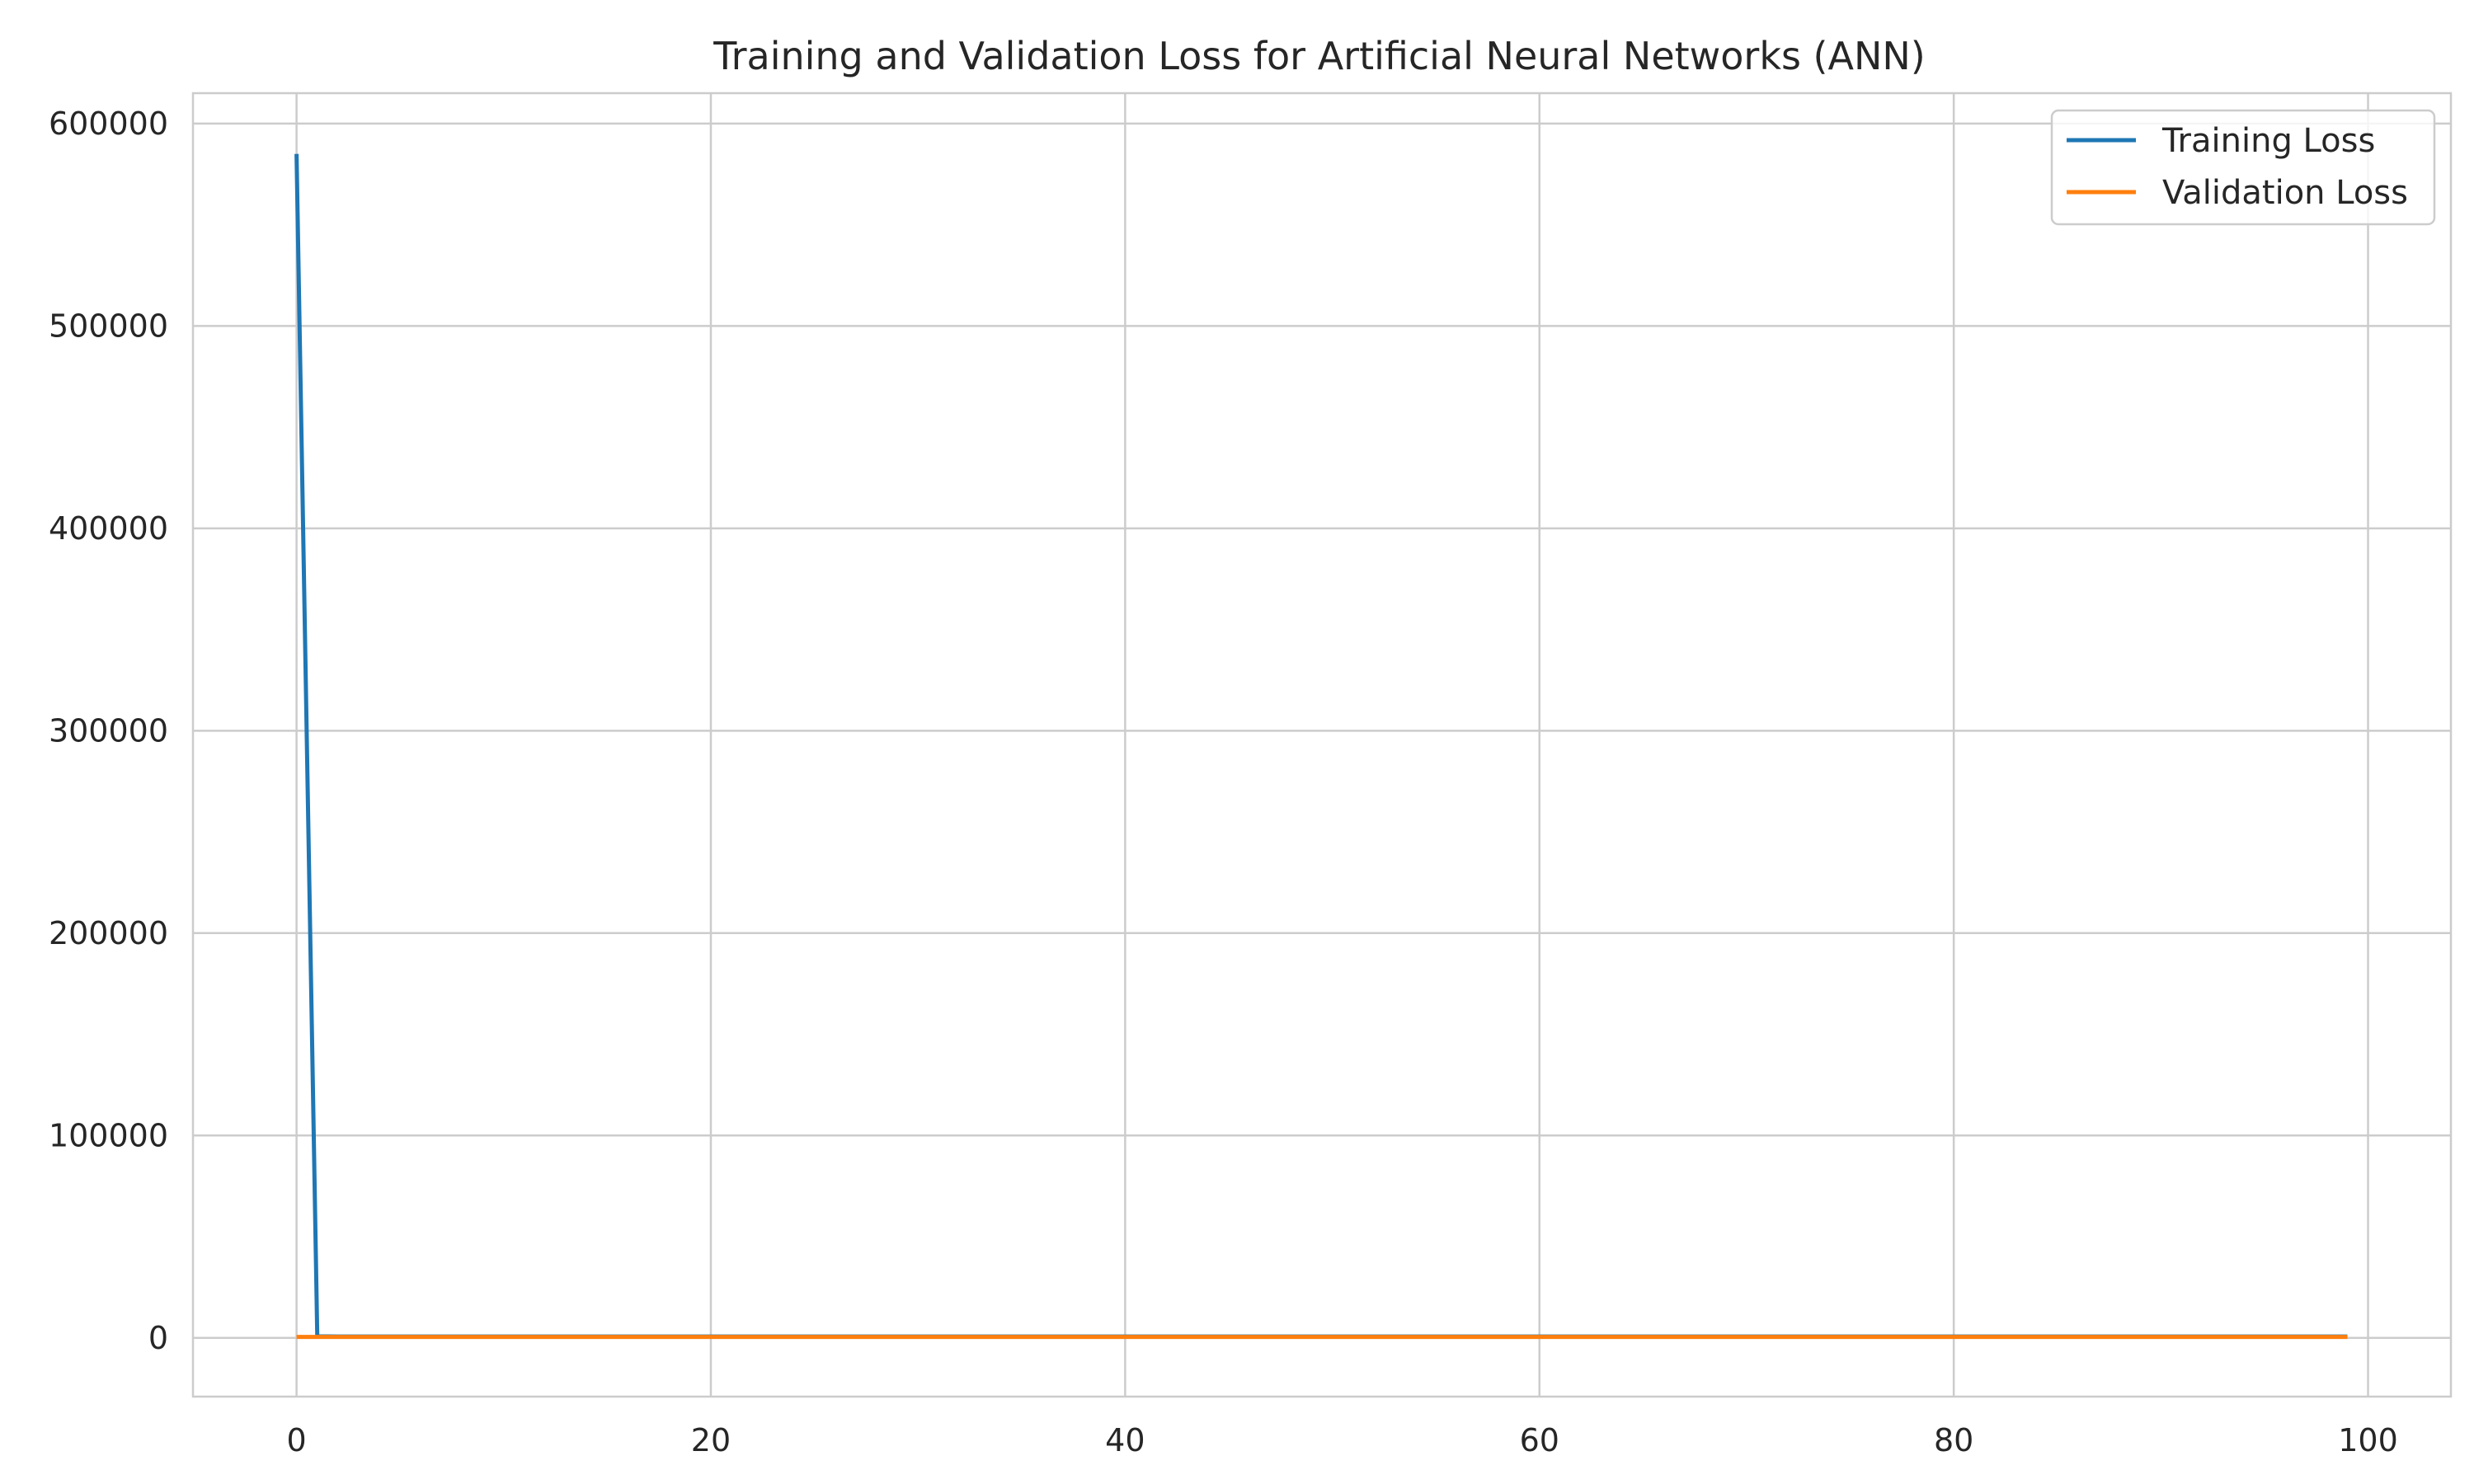 This screenshot has height=1484, width=2474. I want to click on x-tick-label: 80, so click(1953, 1440).